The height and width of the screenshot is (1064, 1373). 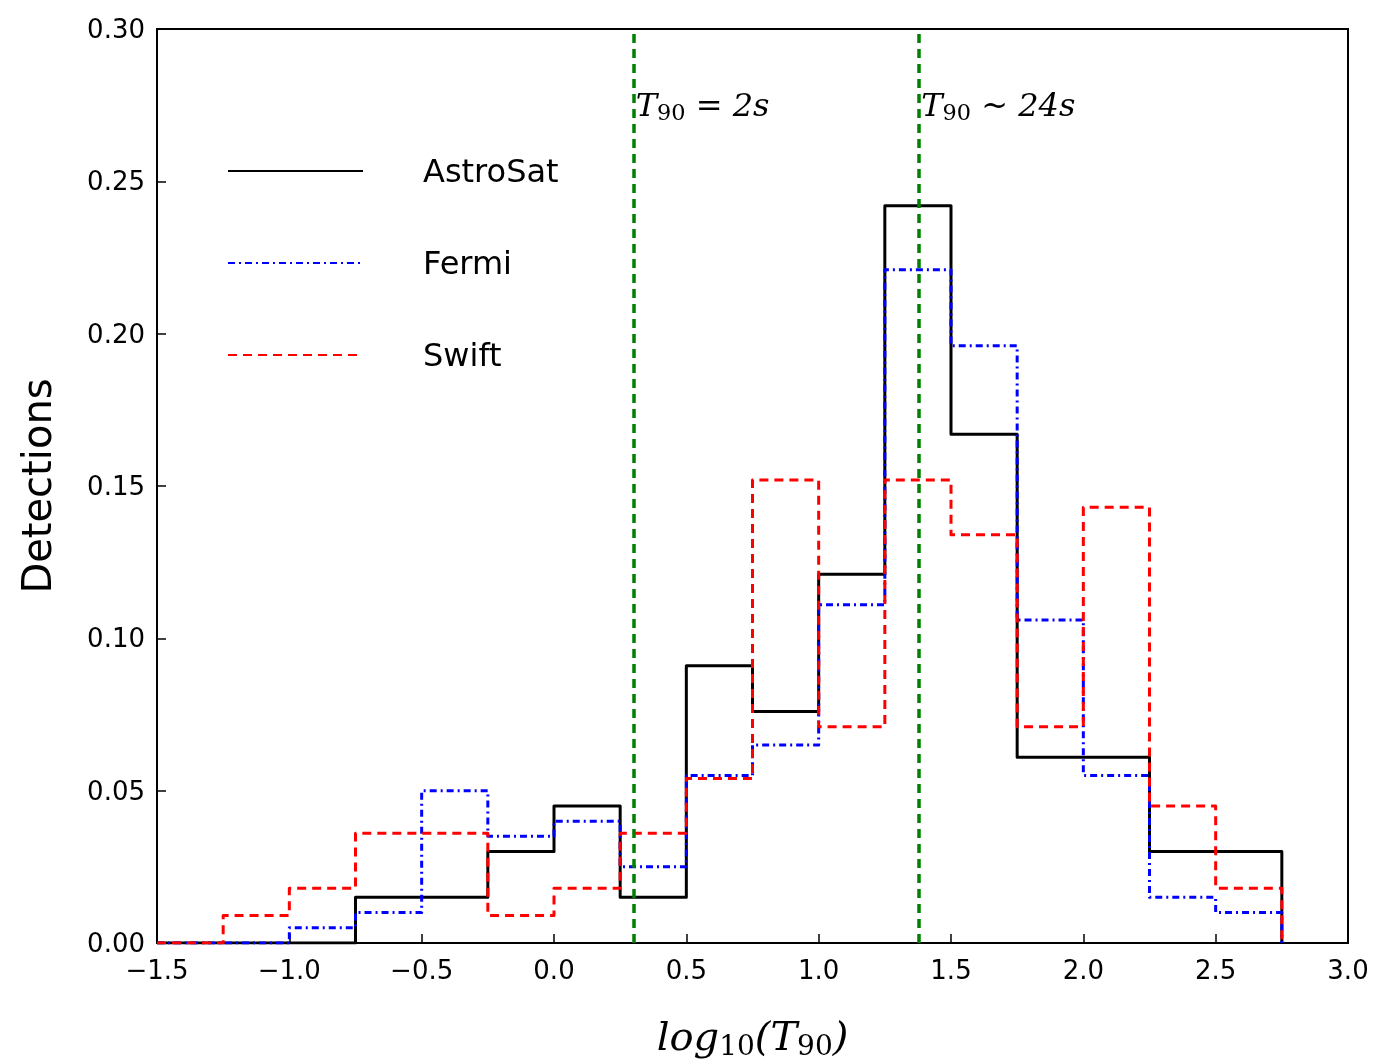 I want to click on y-tick-label: 0.30, so click(x=116, y=29).